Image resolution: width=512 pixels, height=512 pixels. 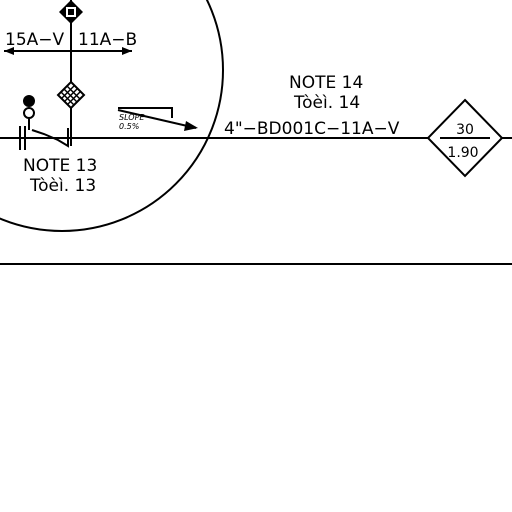 I want to click on slope-label-2: 0.5%, so click(x=129, y=126).